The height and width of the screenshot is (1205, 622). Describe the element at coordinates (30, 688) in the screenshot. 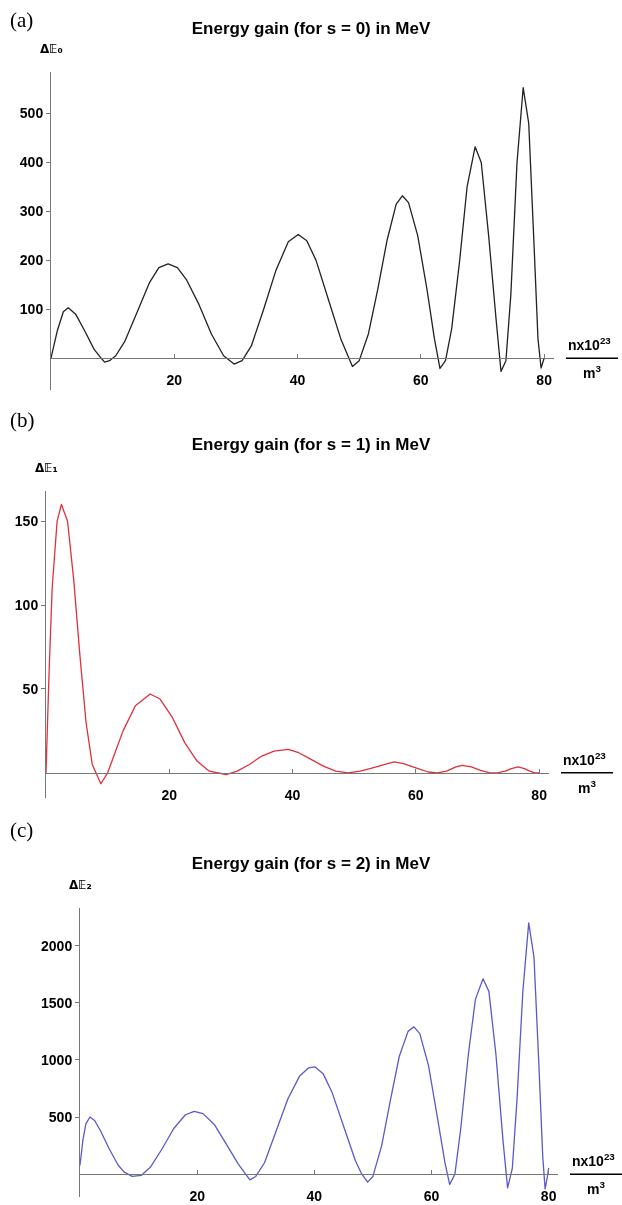

I see `y-tick-label: 50` at that location.